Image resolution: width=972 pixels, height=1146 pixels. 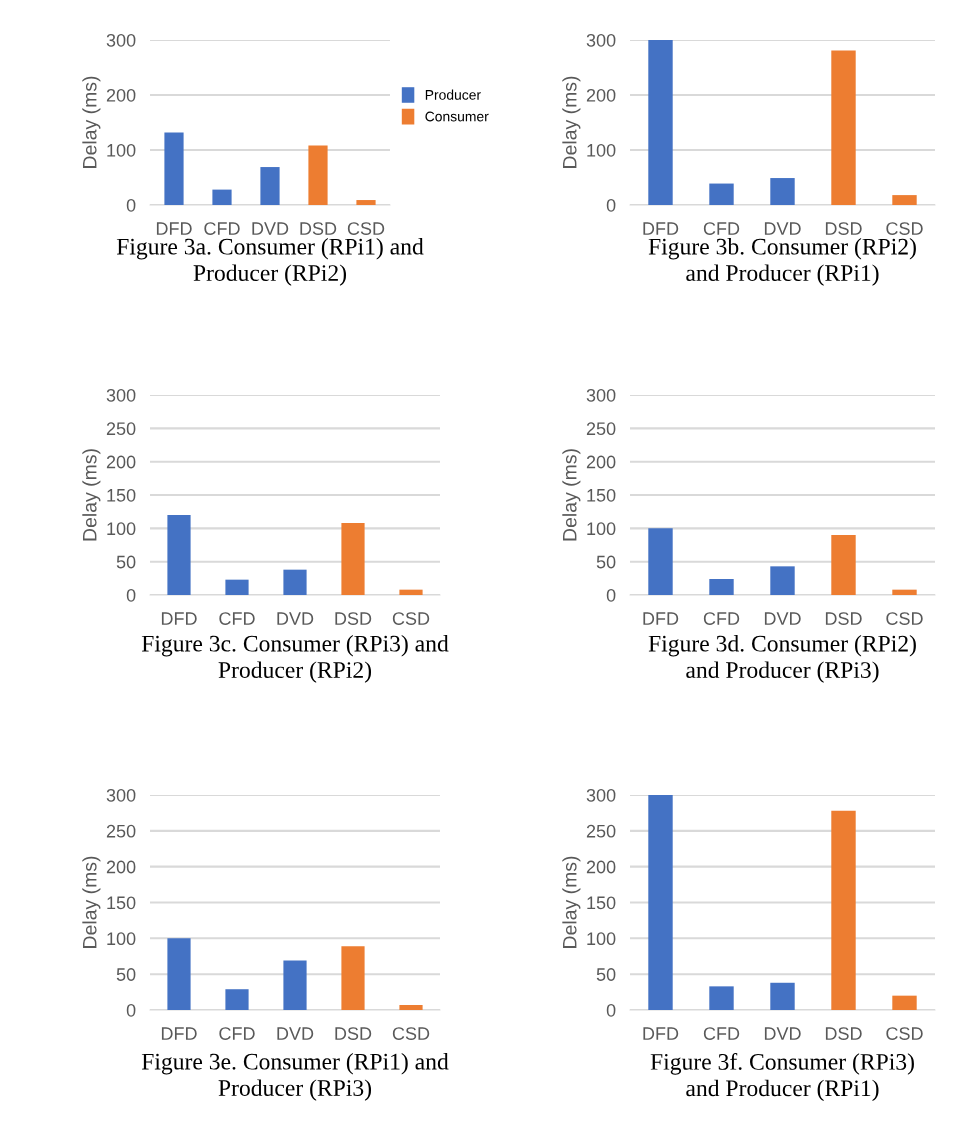 I want to click on text: Figure 3b. Consumer (RPi2) and Producer (RPi1), so click(x=782, y=262).